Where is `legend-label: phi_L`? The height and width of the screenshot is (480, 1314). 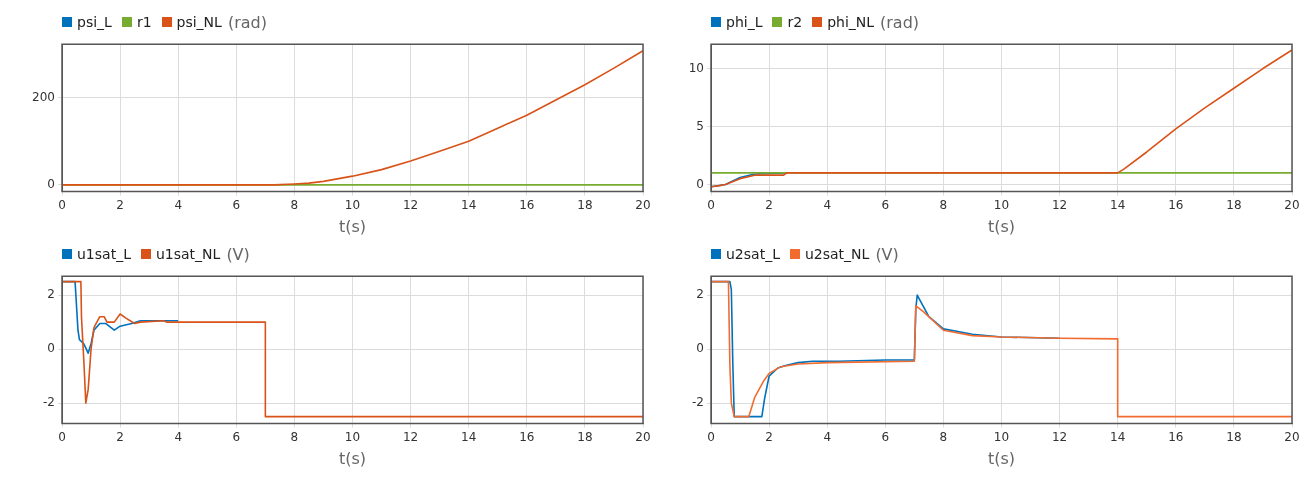
legend-label: phi_L is located at coordinates (744, 22).